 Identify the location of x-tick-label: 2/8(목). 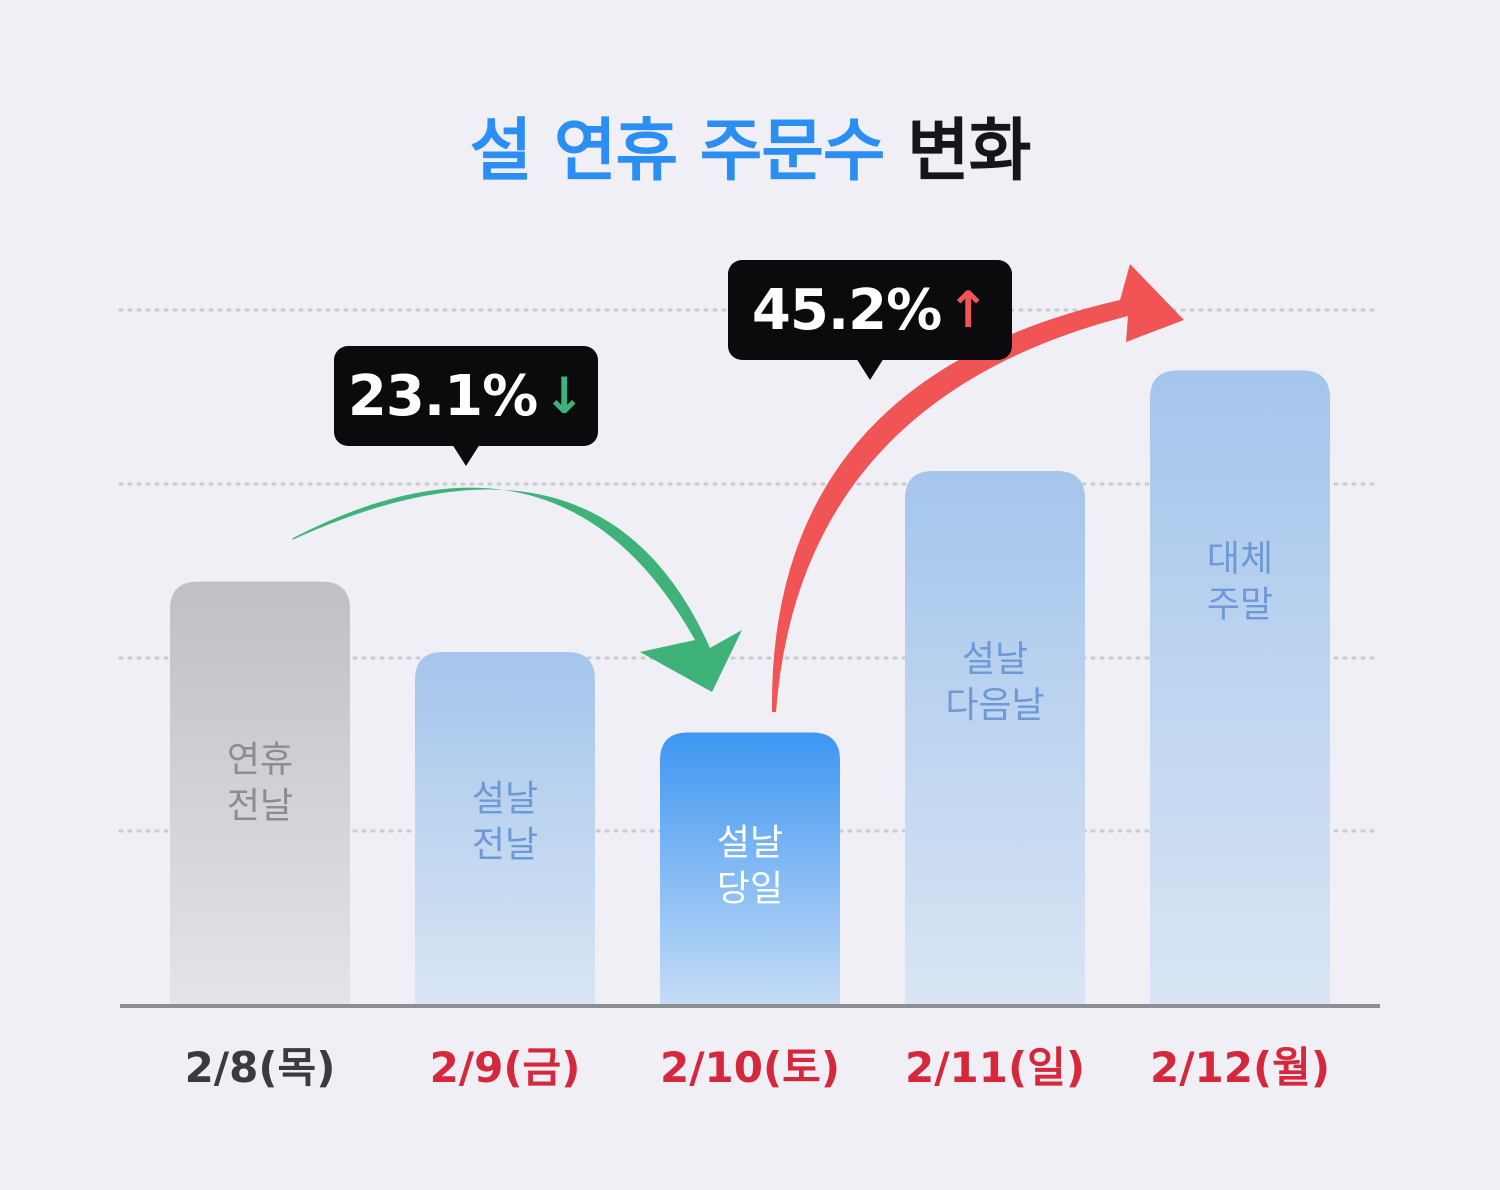
(260, 1067).